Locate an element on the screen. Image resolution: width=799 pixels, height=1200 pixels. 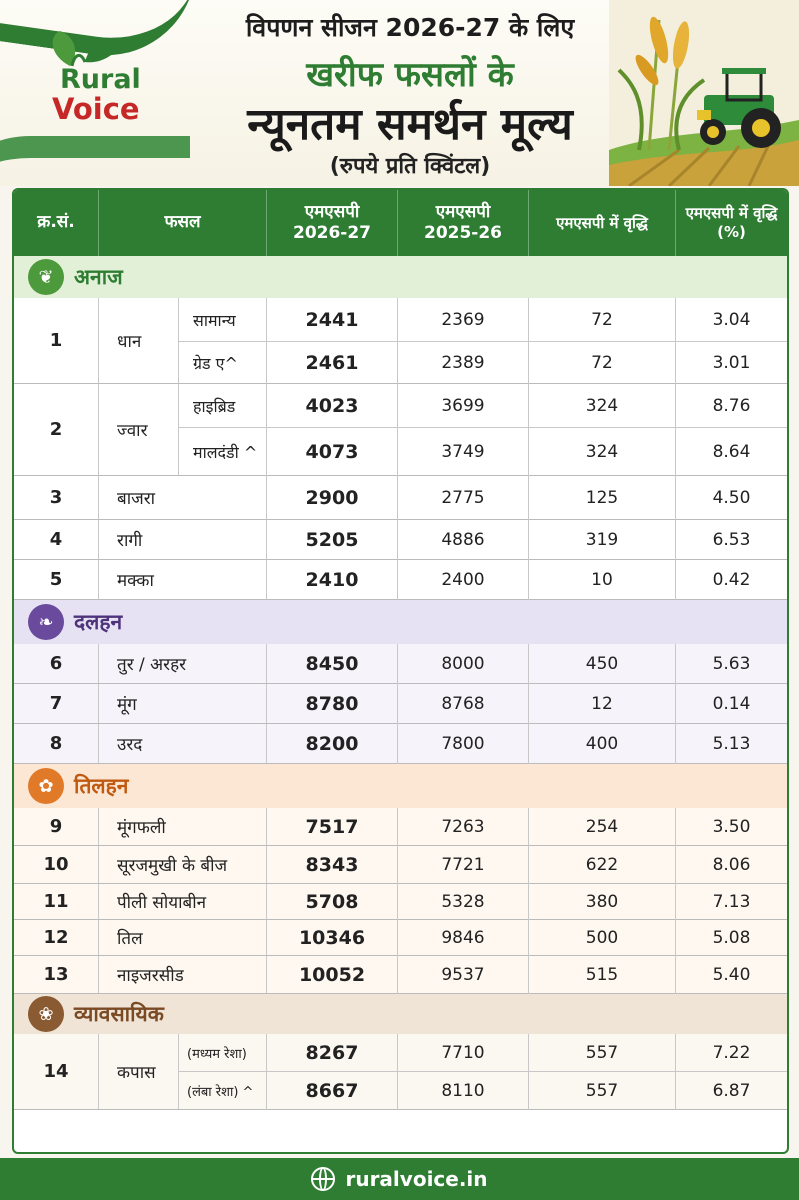
title-season: विपणन सीजन 2026-27 के लिए is located at coordinates (410, 27).